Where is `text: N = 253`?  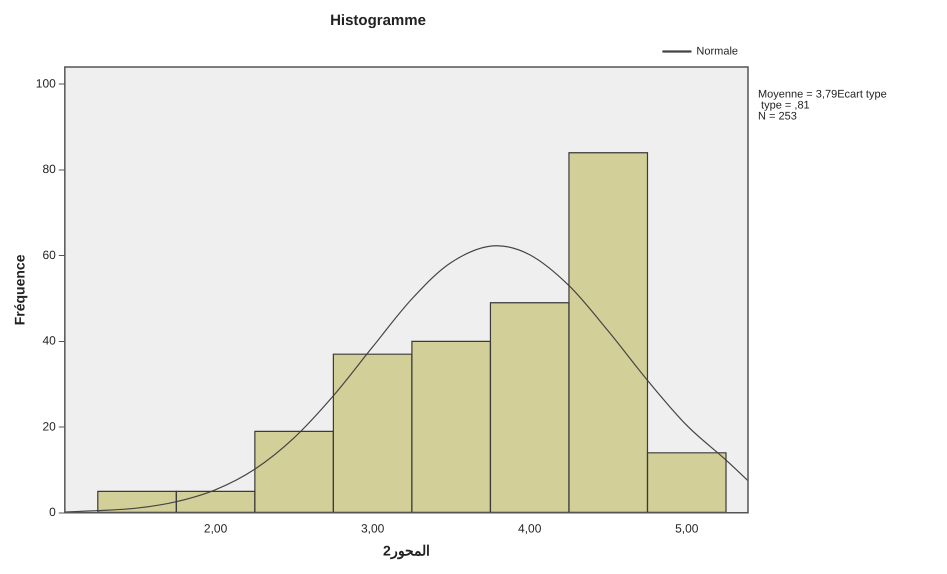 text: N = 253 is located at coordinates (777, 116).